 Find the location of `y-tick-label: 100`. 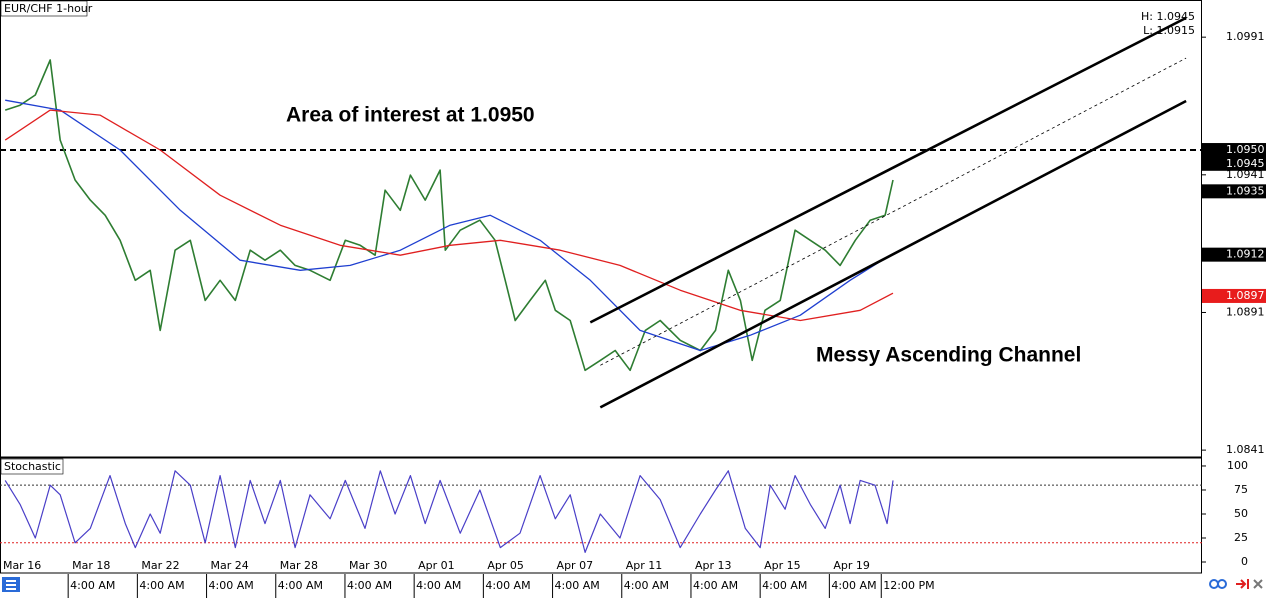

y-tick-label: 100 is located at coordinates (1237, 465).